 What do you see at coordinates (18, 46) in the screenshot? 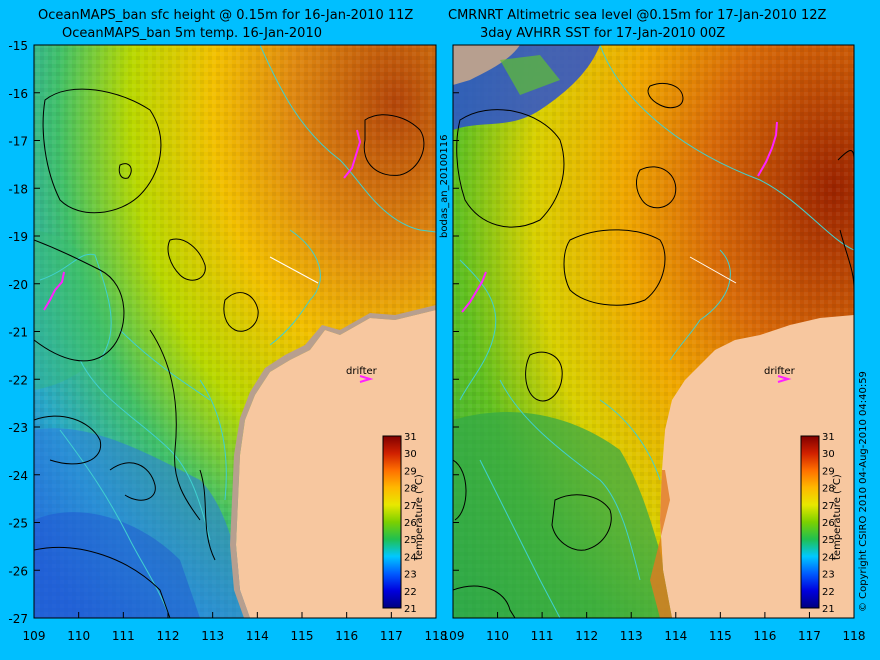
I see `y-tick-label: -15` at bounding box center [18, 46].